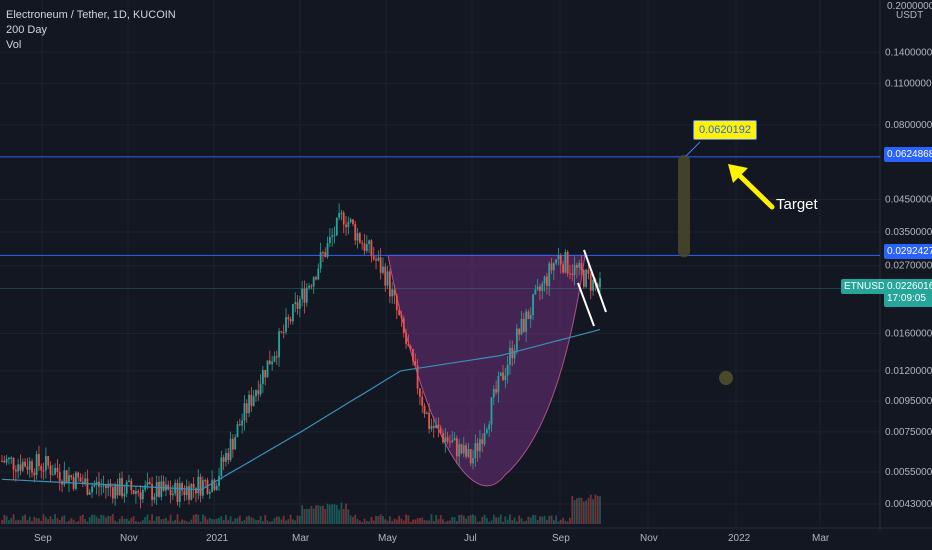  What do you see at coordinates (14, 45) in the screenshot?
I see `legend-vol: Vol` at bounding box center [14, 45].